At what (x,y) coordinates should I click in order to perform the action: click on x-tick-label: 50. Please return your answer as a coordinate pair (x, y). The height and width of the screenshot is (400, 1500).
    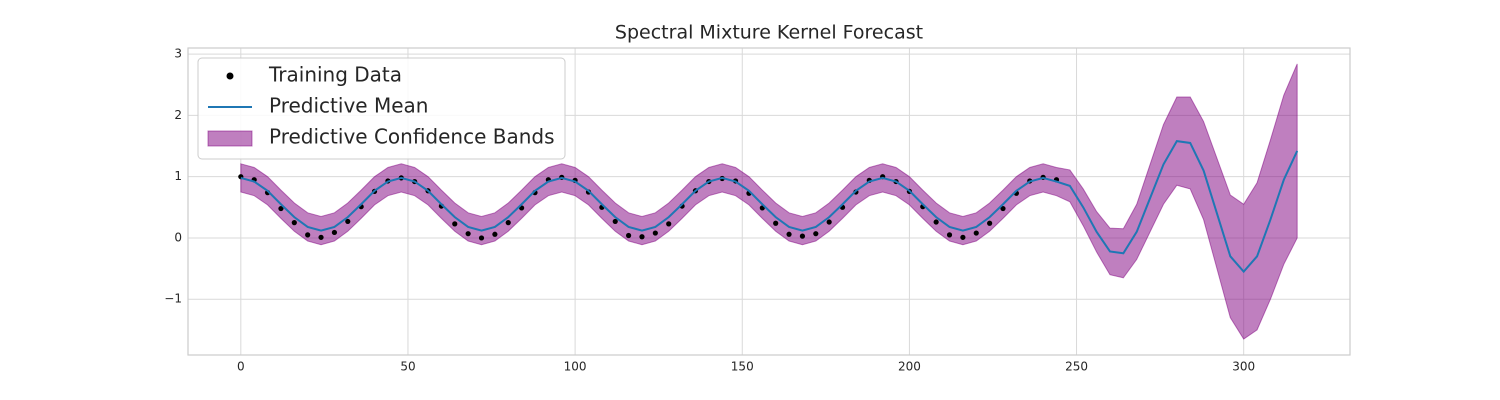
    Looking at the image, I should click on (407, 367).